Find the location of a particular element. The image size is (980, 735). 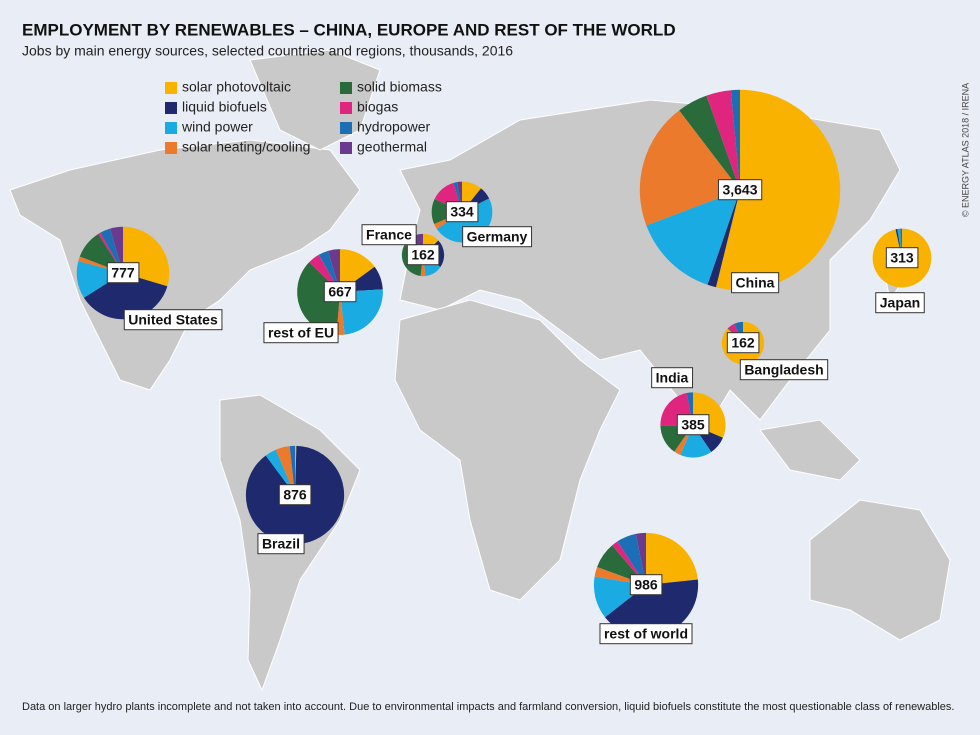

legend-label: wind power is located at coordinates (217, 127).